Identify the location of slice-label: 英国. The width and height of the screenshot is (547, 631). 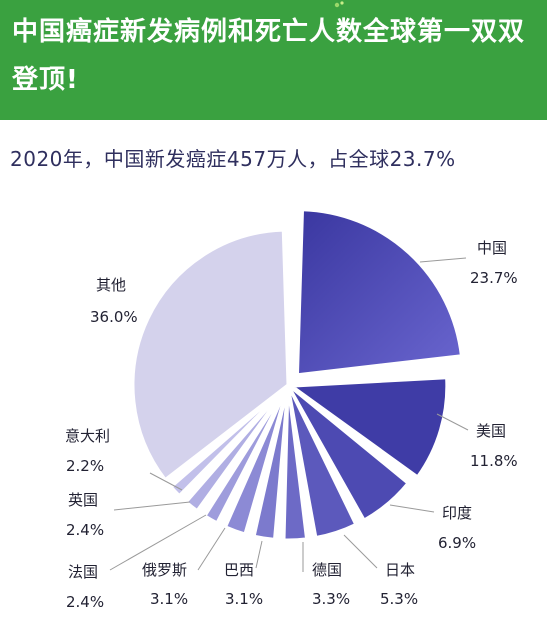
(83, 500).